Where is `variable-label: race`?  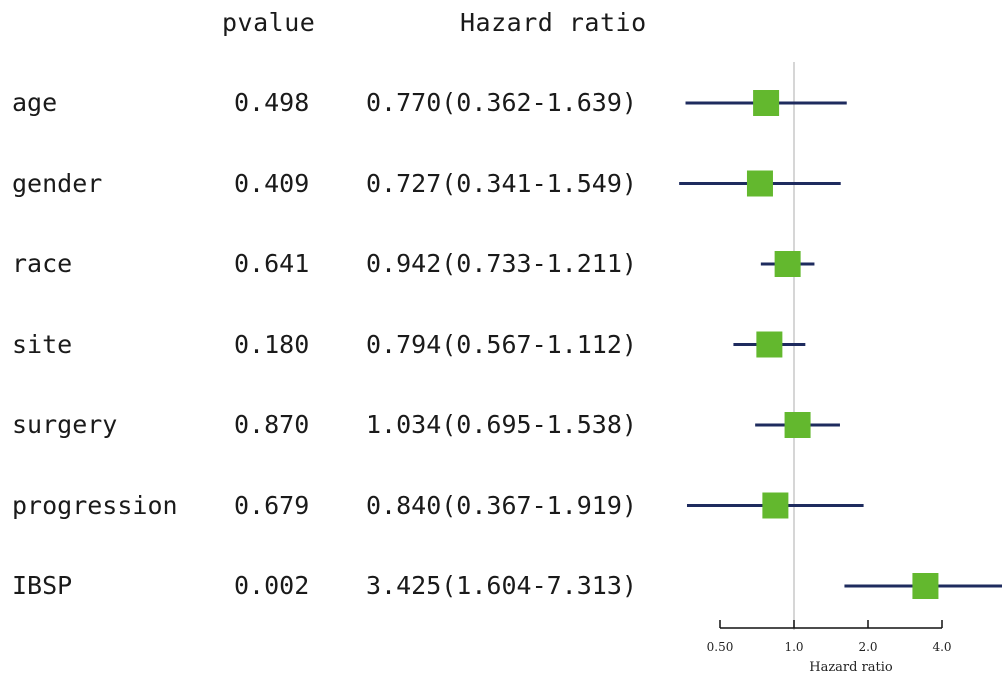 variable-label: race is located at coordinates (42, 263).